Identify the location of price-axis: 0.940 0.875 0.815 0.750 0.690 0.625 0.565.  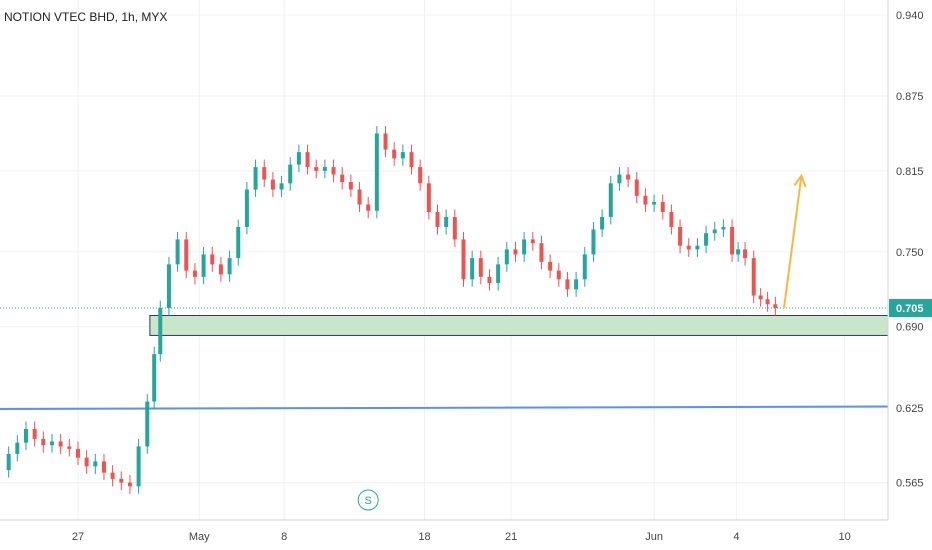
(910, 250).